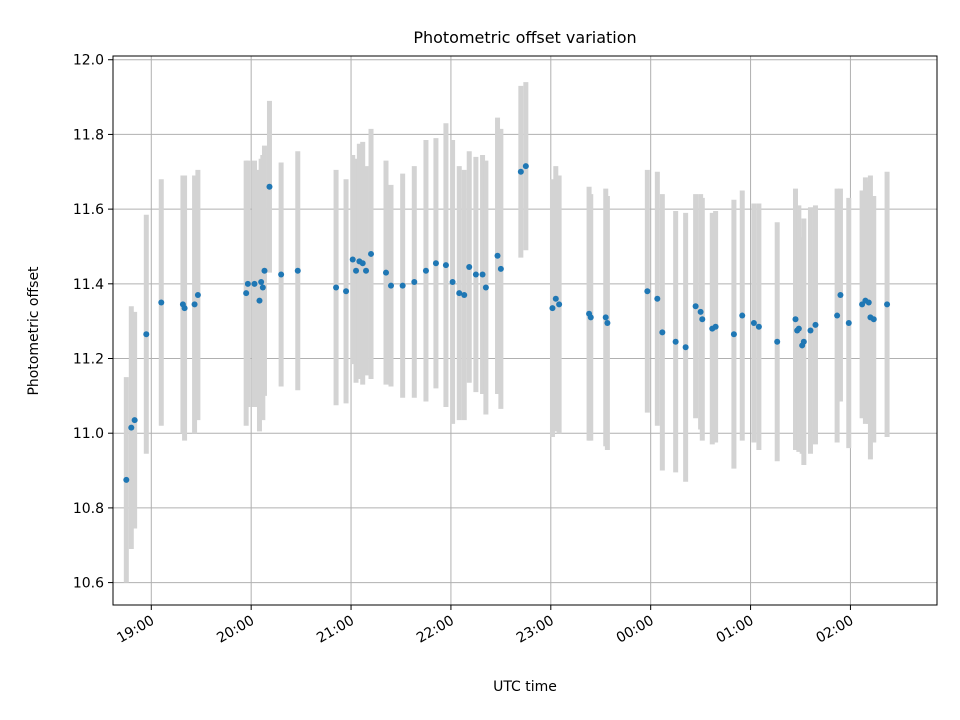  I want to click on y-tick-label: 12.0, so click(88, 61).